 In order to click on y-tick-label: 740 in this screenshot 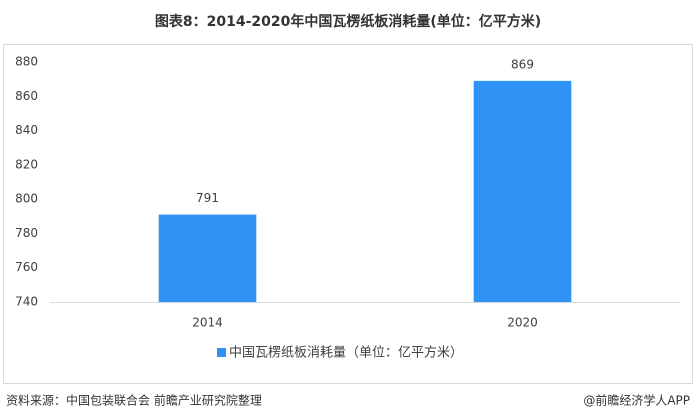, I will do `click(26, 302)`.